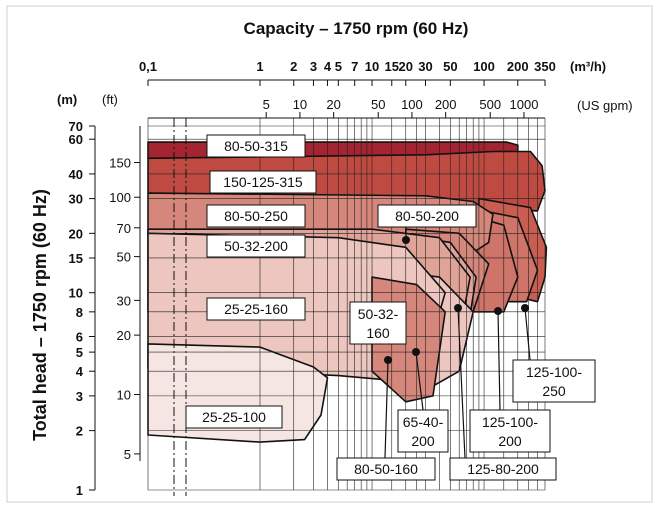 This screenshot has width=659, height=508. I want to click on y-m-tick-label: 6, so click(79, 336).